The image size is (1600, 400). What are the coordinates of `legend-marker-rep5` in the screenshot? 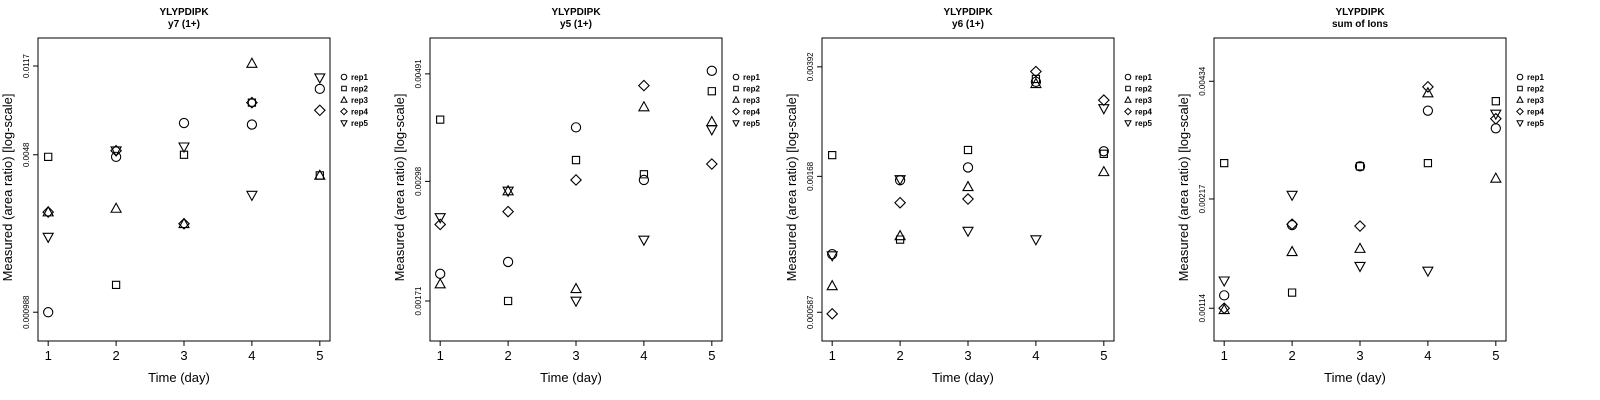 It's located at (736, 124).